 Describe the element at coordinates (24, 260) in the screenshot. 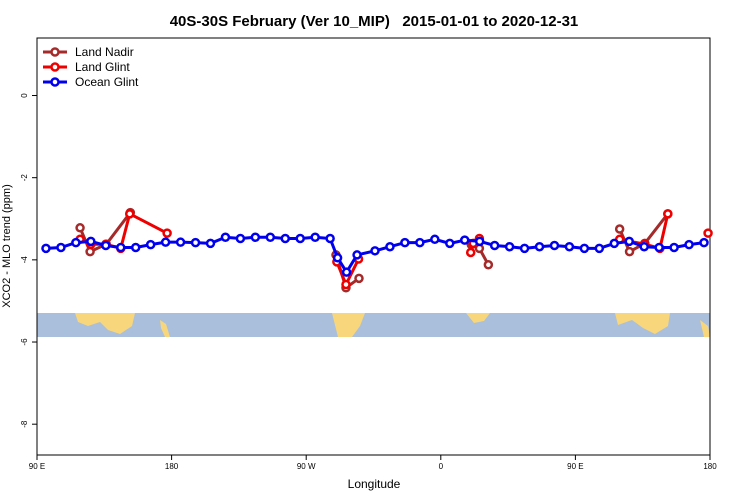

I see `y-tick-label: -4` at that location.